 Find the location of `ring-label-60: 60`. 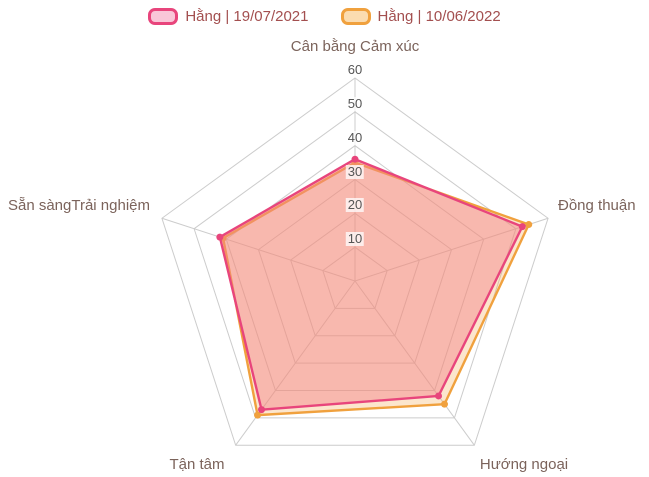

ring-label-60: 60 is located at coordinates (355, 69).